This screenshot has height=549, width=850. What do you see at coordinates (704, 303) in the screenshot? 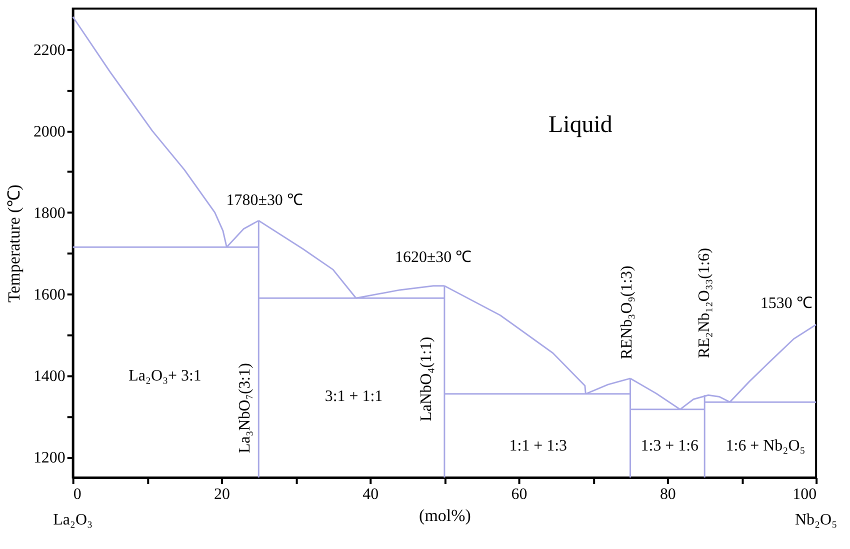
I see `annotation: RE₂Nb₁₂O₃₃(1:6)` at bounding box center [704, 303].